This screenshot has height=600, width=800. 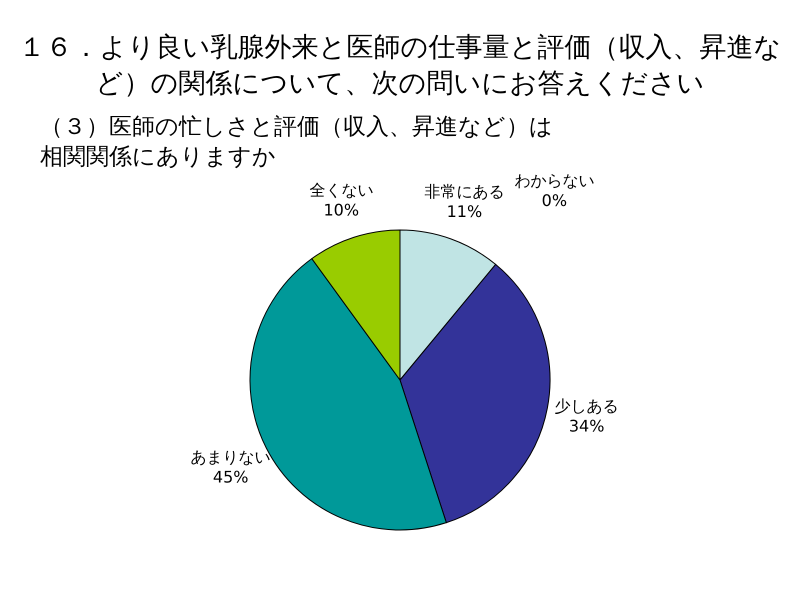 I want to click on data-label: 10%, so click(x=342, y=210).